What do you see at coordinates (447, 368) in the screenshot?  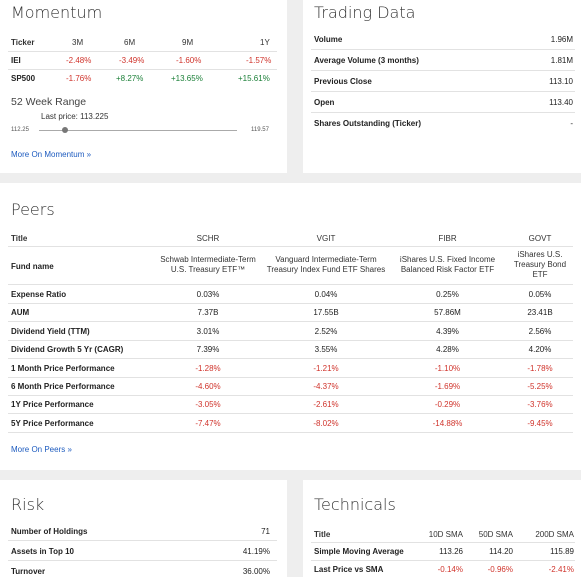 I see `peers-cell-value: -1.10%` at bounding box center [447, 368].